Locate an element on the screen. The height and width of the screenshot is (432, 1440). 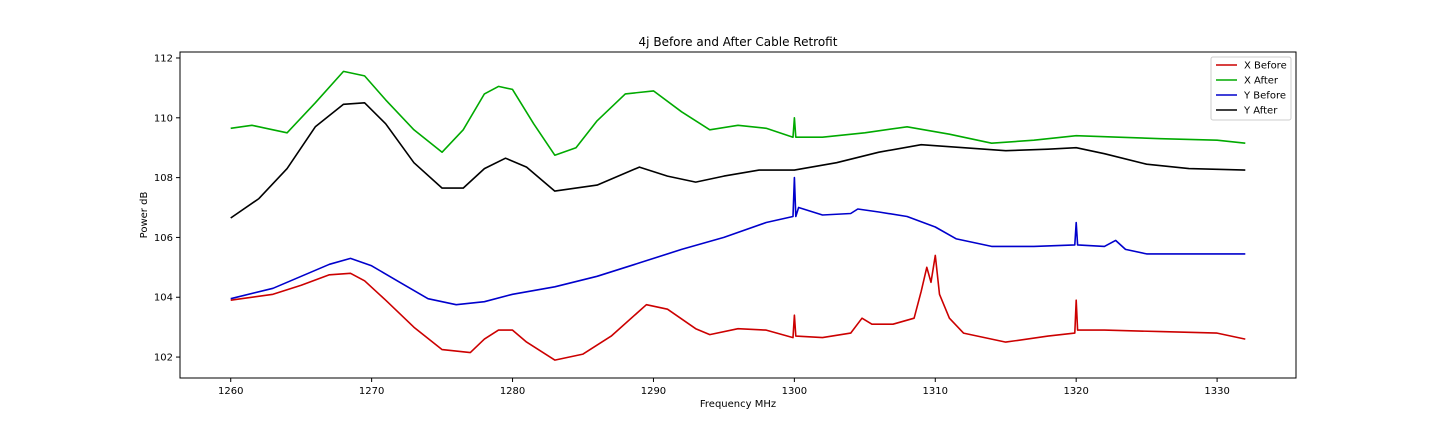
x-tick-label-4: 1300 is located at coordinates (794, 391).